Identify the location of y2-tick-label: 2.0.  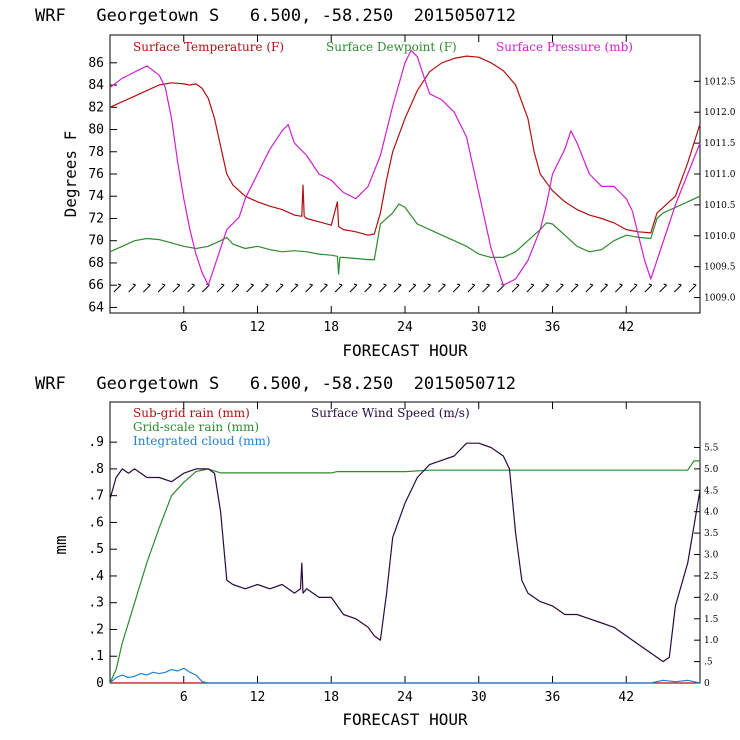
(711, 598).